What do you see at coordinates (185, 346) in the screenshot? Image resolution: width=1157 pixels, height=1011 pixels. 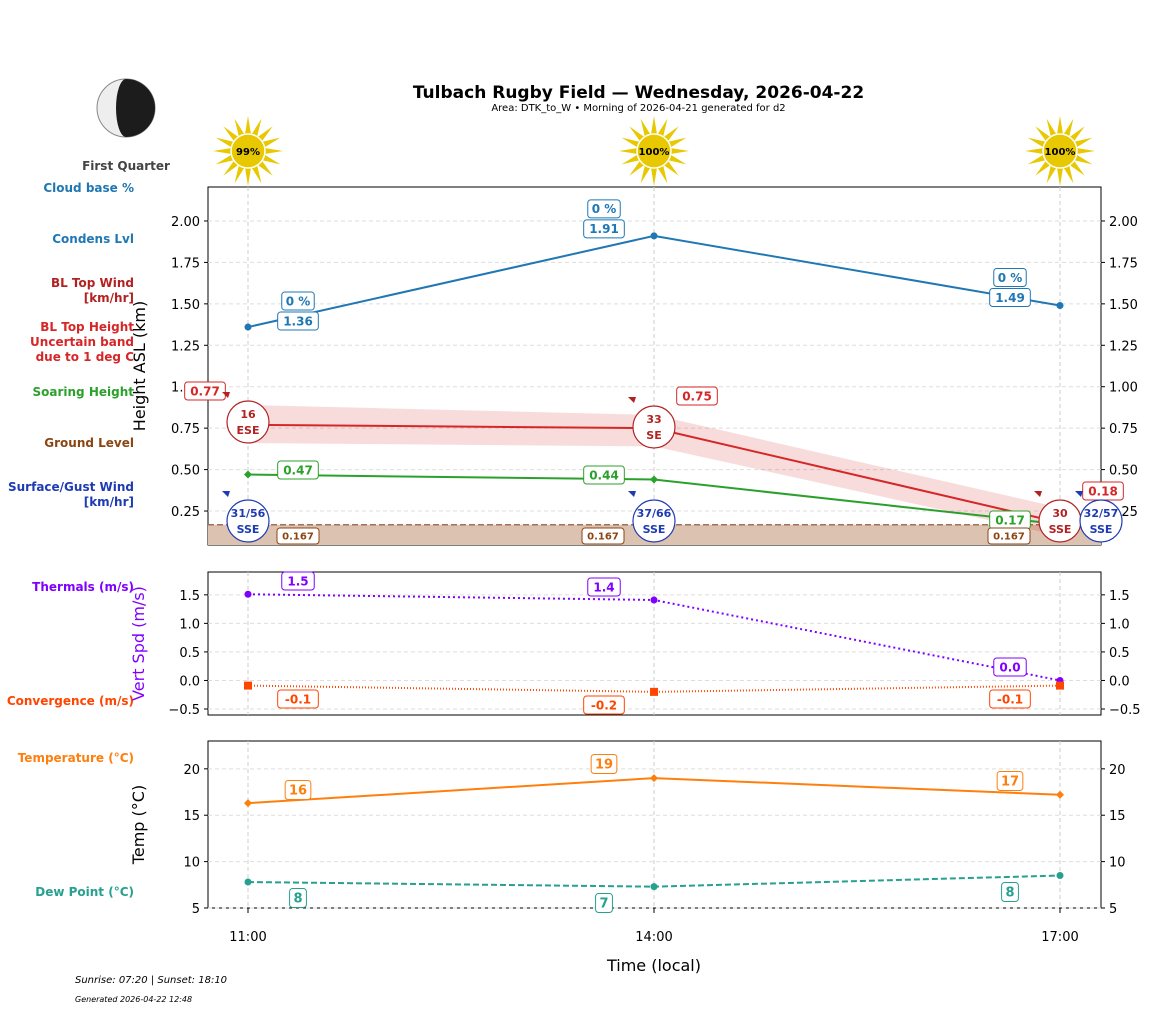 I see `y-tick-label: 1.25` at bounding box center [185, 346].